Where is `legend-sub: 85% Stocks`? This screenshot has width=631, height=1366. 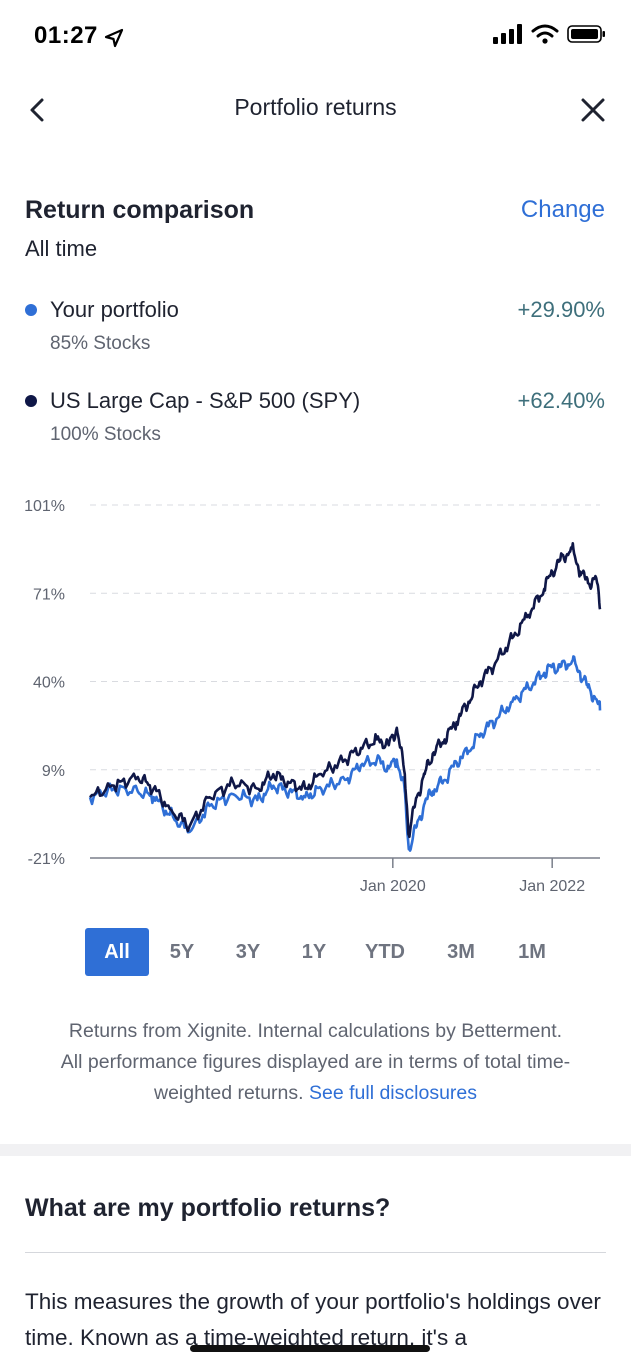 legend-sub: 85% Stocks is located at coordinates (100, 343).